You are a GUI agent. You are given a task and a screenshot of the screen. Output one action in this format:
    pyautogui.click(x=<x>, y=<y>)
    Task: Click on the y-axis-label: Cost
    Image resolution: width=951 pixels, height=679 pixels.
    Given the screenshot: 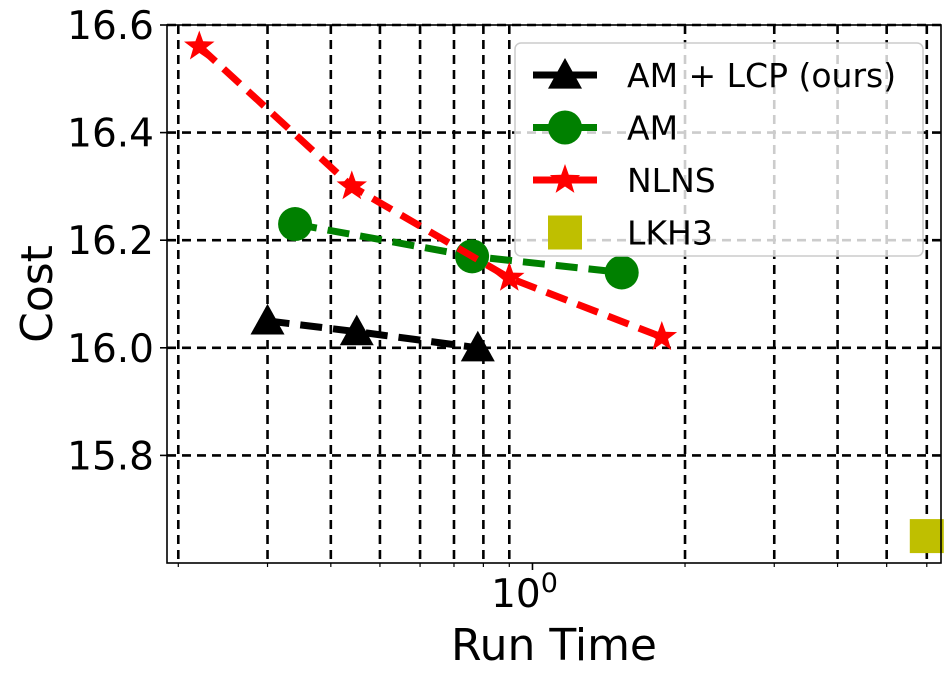 What is the action you would take?
    pyautogui.click(x=37, y=294)
    